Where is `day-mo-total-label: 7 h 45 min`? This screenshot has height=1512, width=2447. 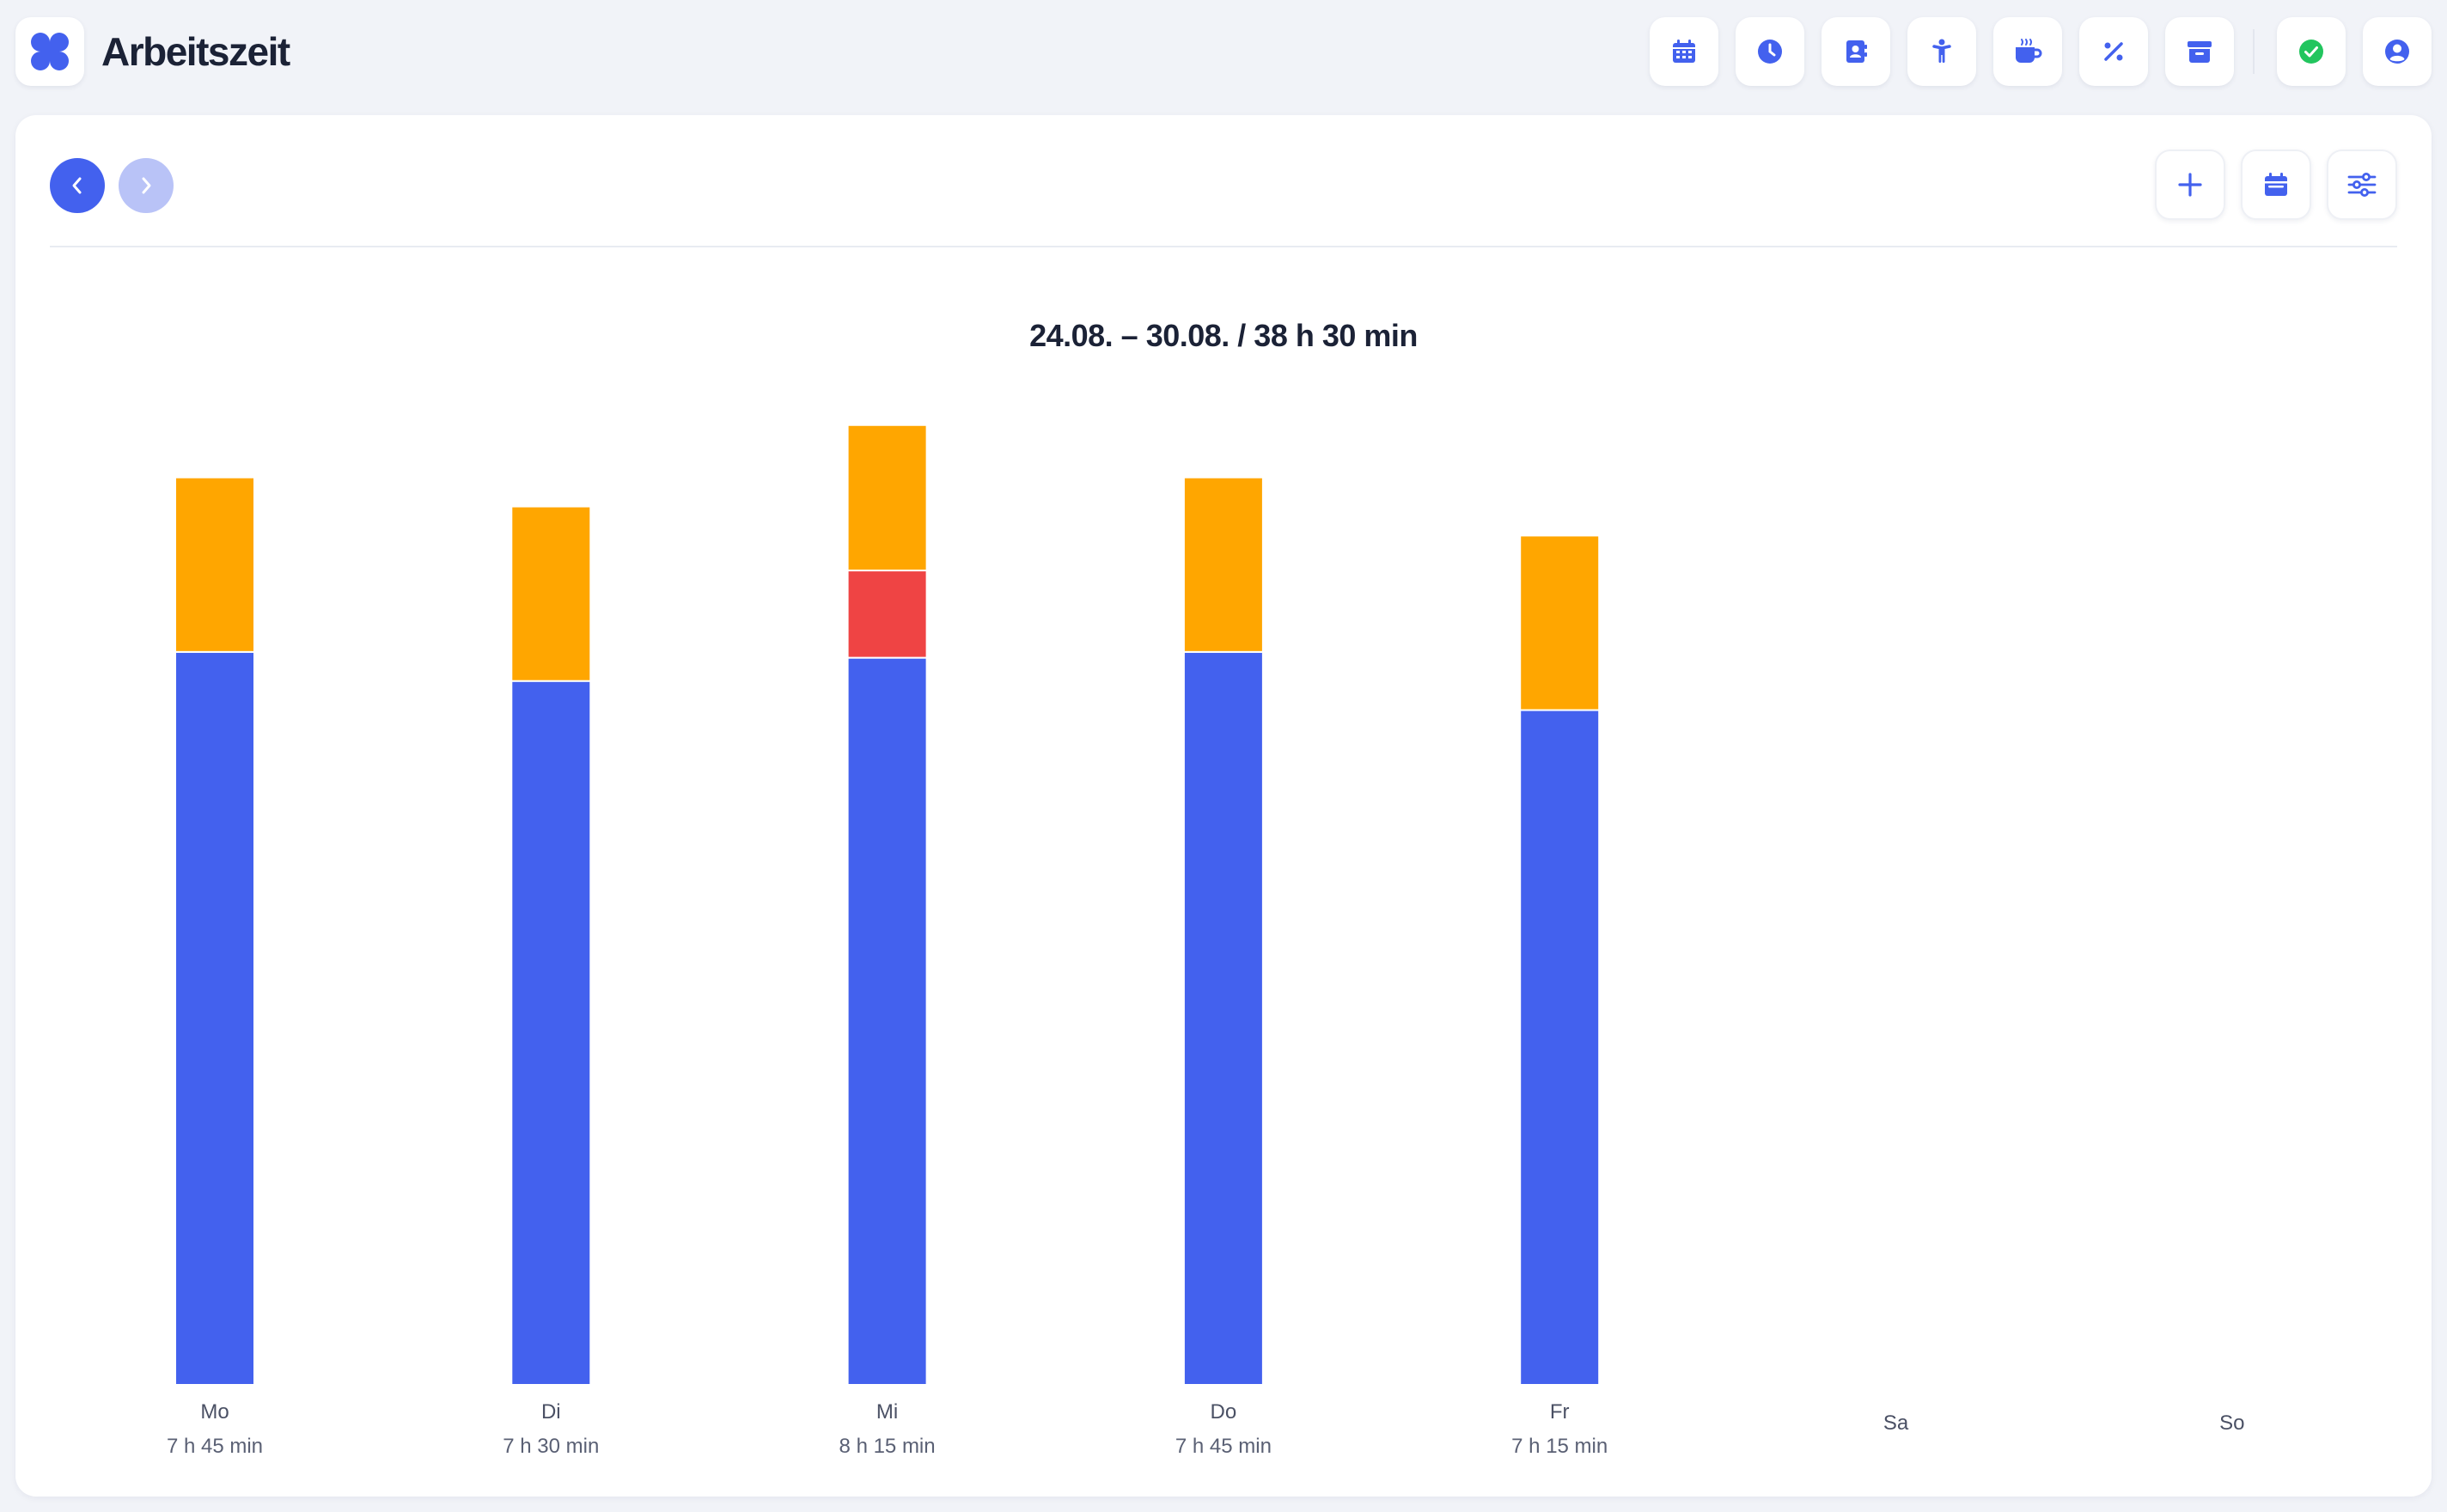
day-mo-total-label: 7 h 45 min is located at coordinates (215, 1446).